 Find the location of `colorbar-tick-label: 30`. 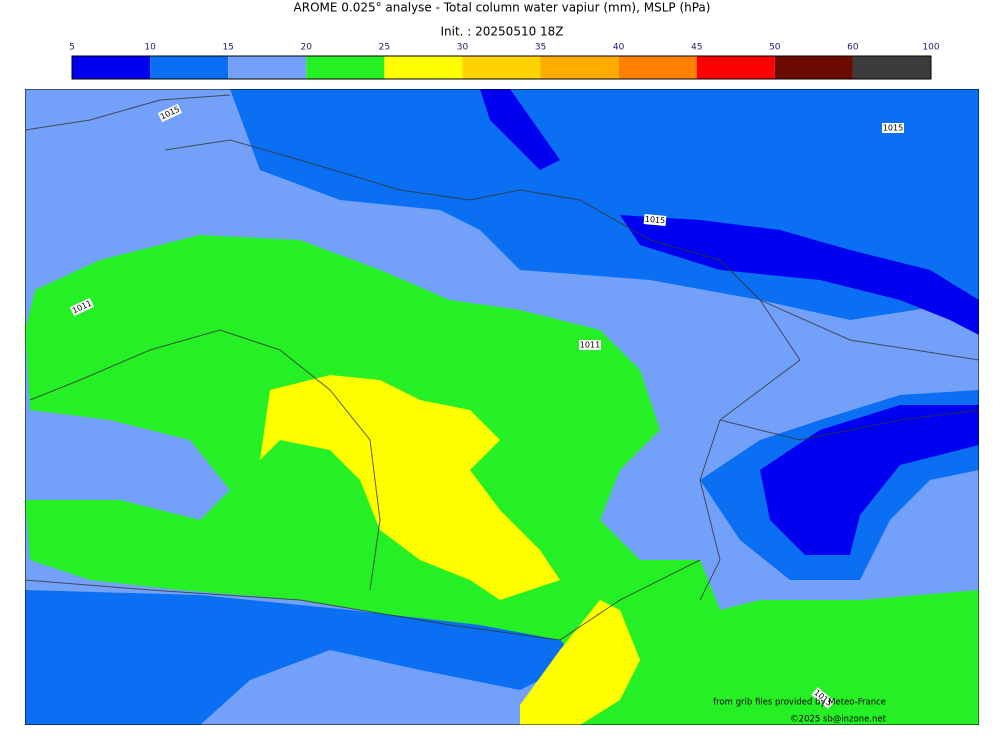

colorbar-tick-label: 30 is located at coordinates (463, 48).